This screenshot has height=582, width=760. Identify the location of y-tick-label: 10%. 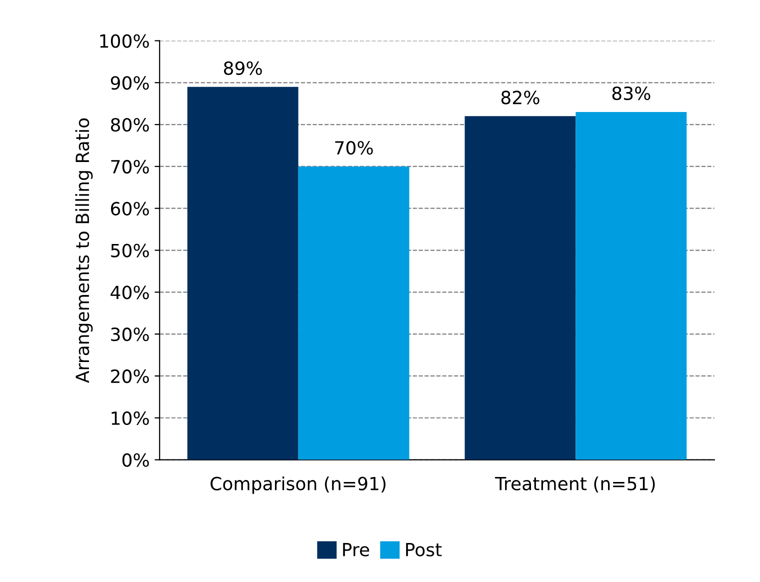
(130, 418).